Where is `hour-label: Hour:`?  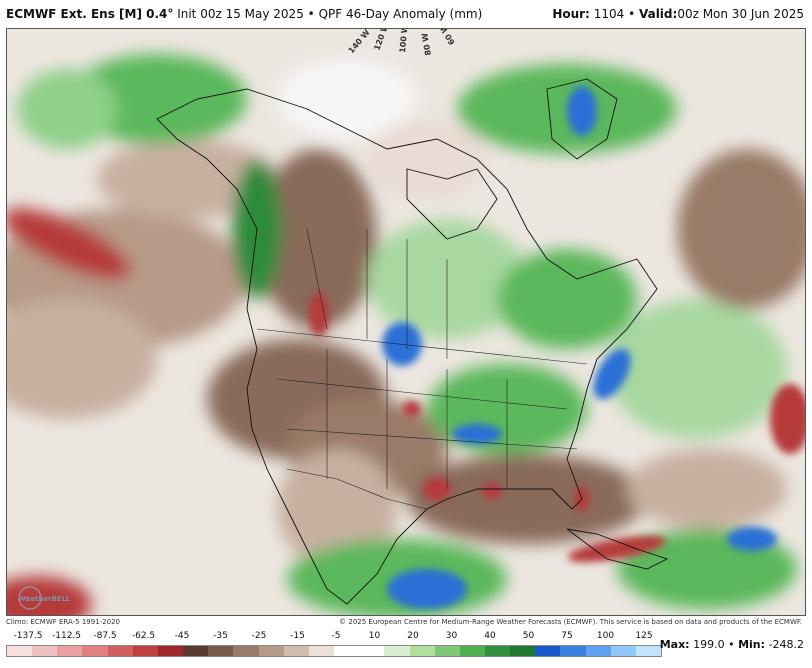 hour-label: Hour: is located at coordinates (571, 14).